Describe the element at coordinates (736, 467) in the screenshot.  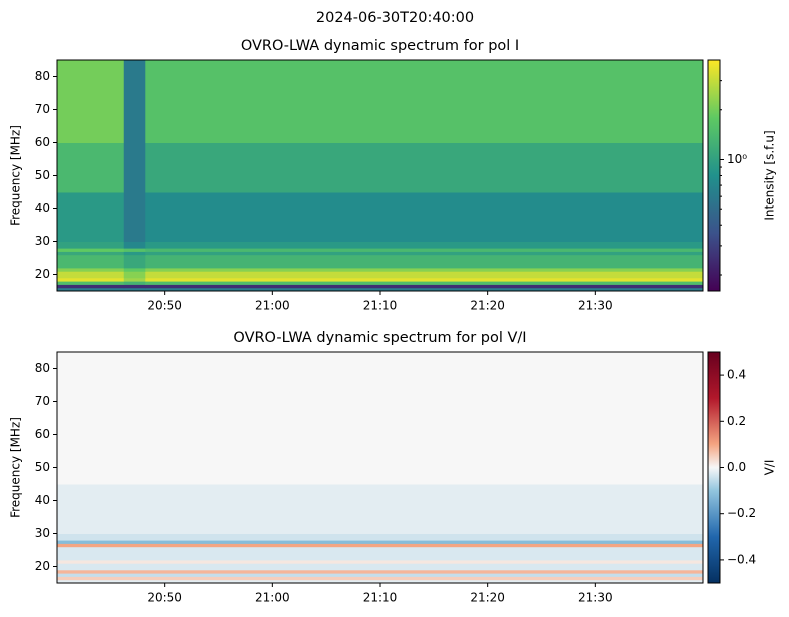
I see `colorbar-tick-label: 0.0` at that location.